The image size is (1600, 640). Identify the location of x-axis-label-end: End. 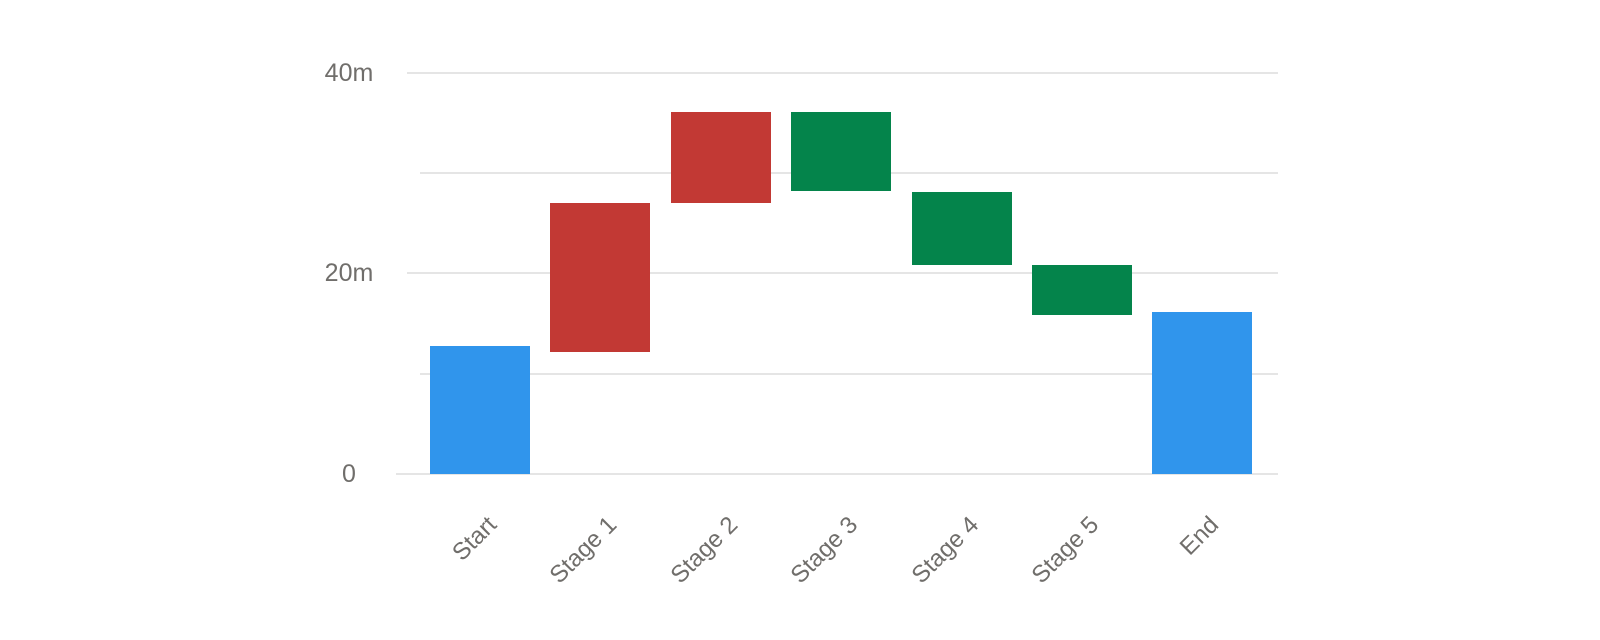
(1200, 536).